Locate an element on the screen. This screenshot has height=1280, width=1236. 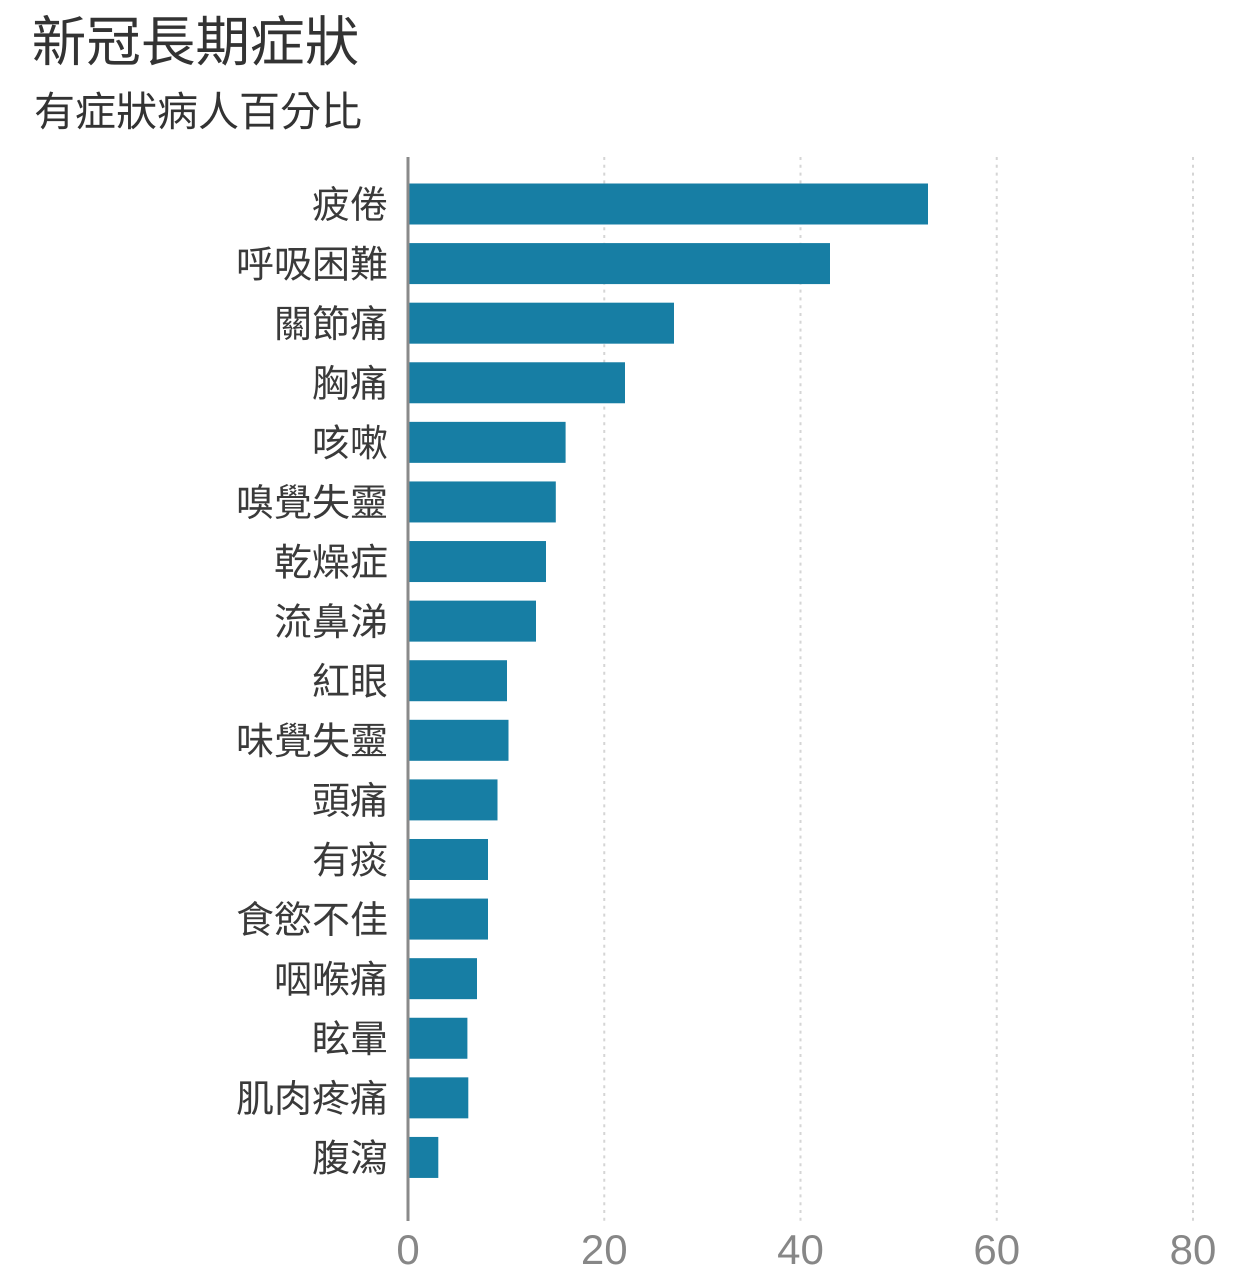
svg-text: 60 is located at coordinates (996, 1249).